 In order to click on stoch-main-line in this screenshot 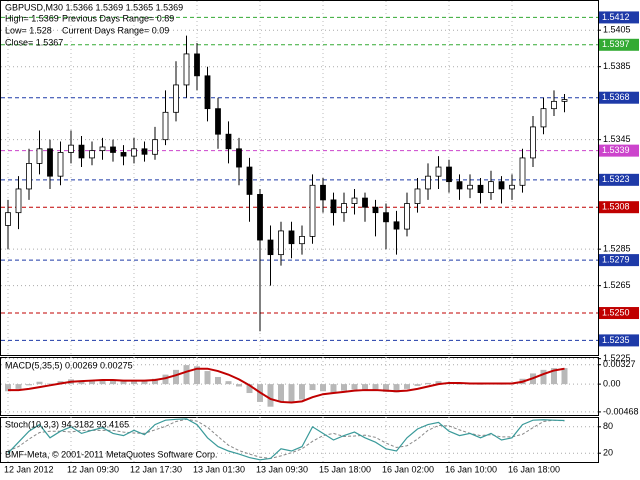, I will do `click(286, 439)`.